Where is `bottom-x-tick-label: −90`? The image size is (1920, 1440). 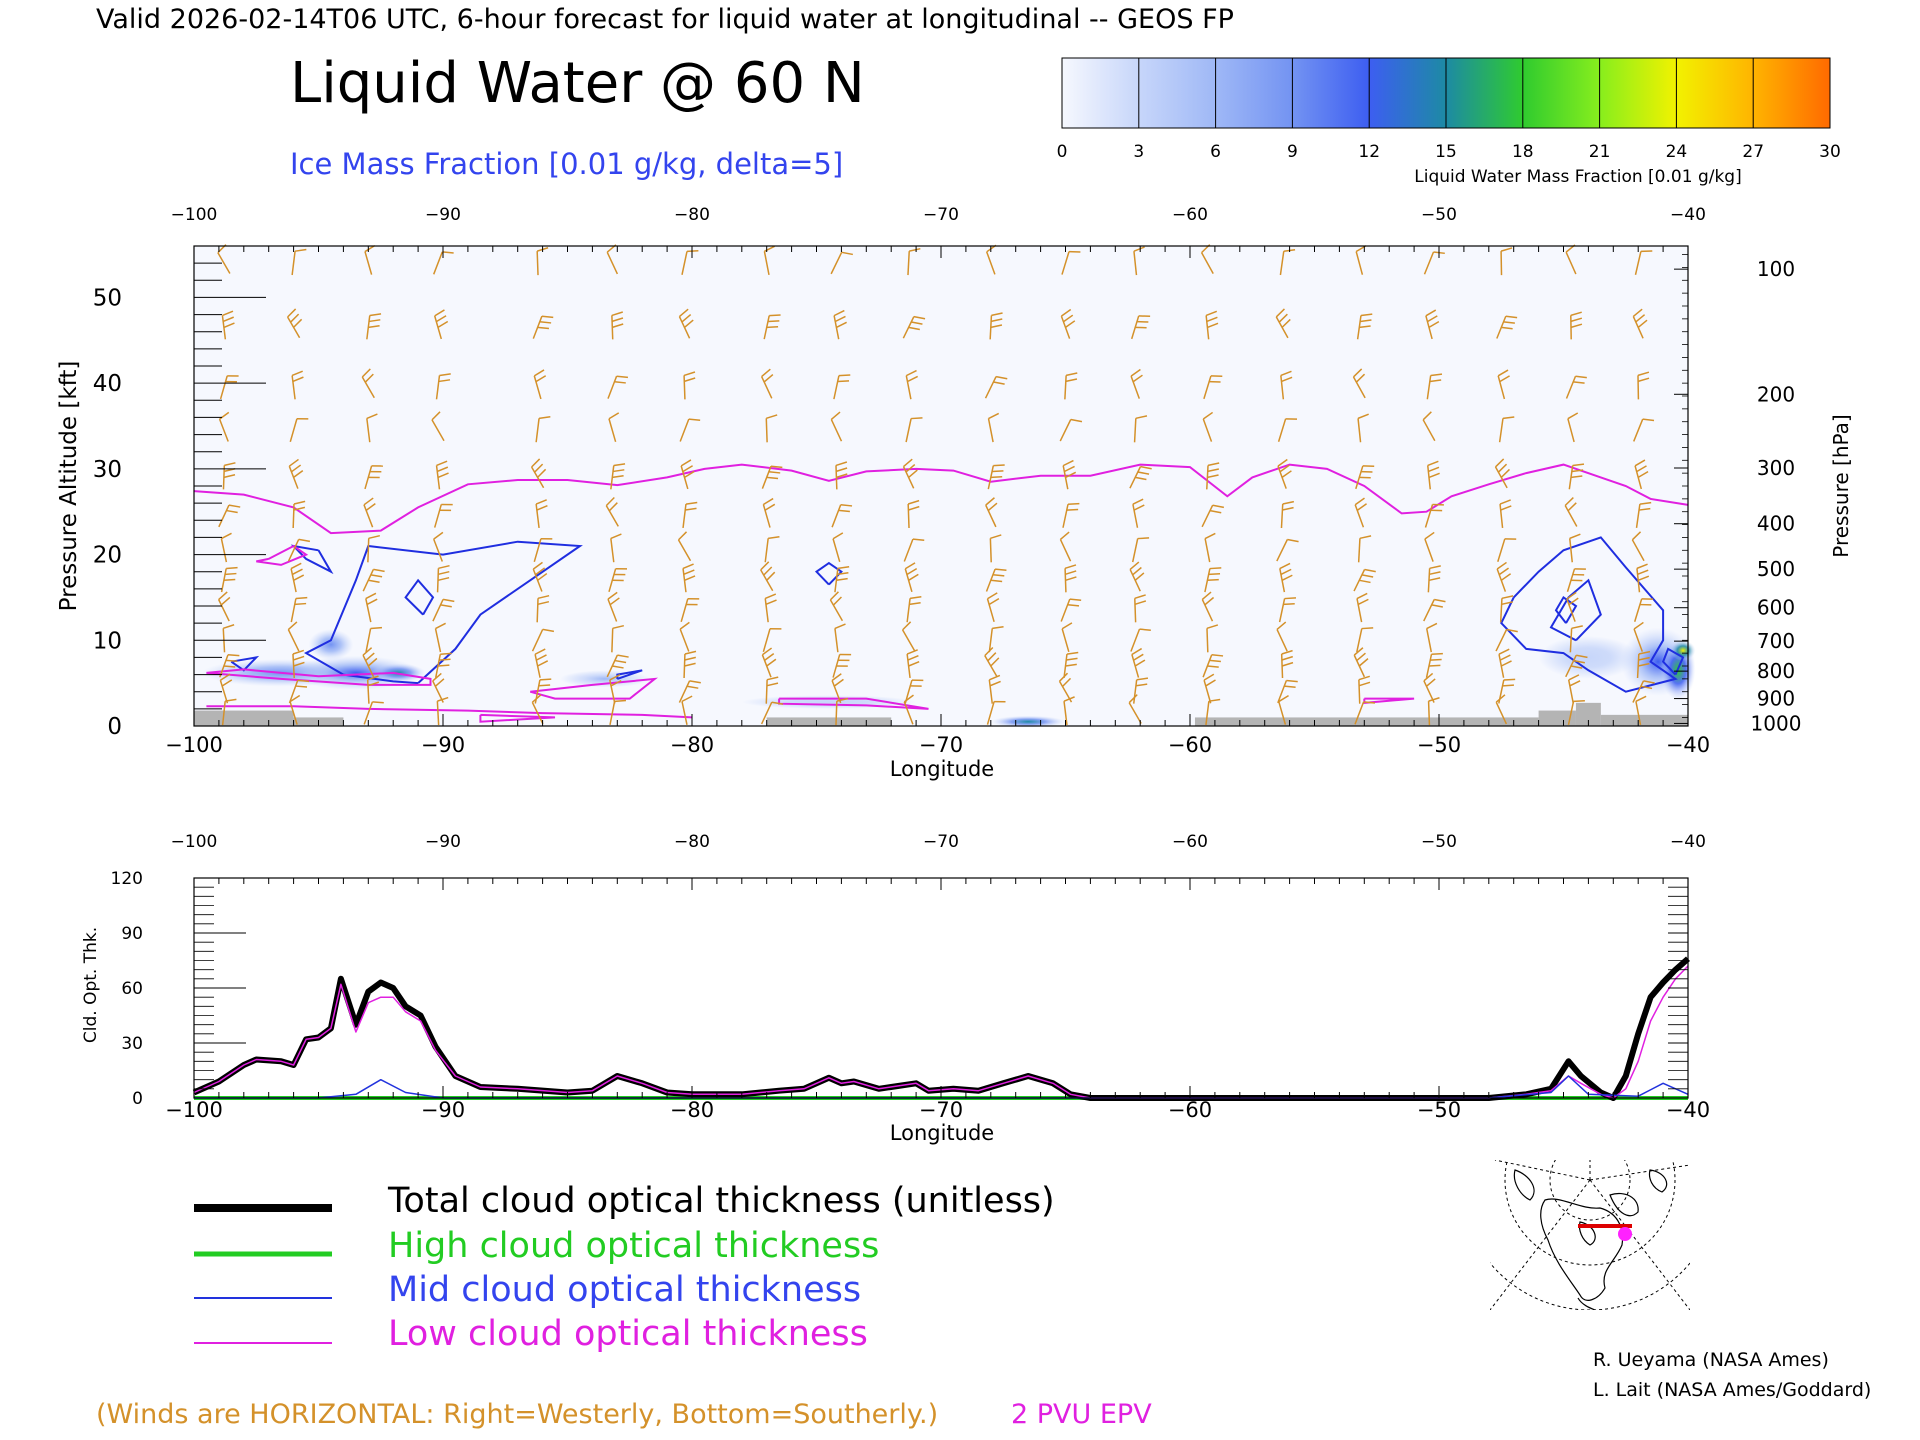
bottom-x-tick-label: −90 is located at coordinates (443, 1110).